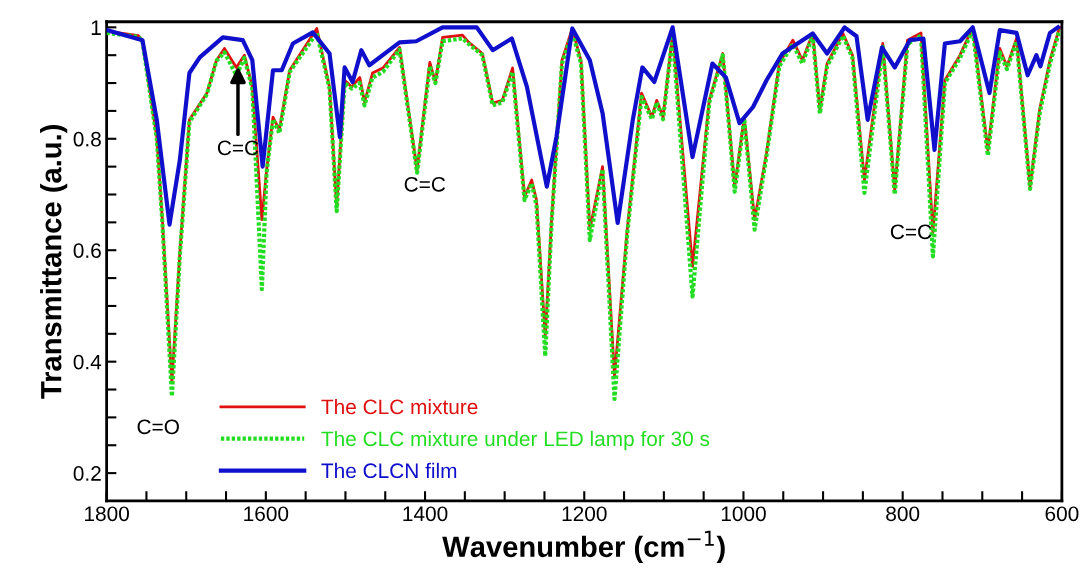 This screenshot has width=1088, height=588. What do you see at coordinates (903, 514) in the screenshot?
I see `x-tick-label: 800` at bounding box center [903, 514].